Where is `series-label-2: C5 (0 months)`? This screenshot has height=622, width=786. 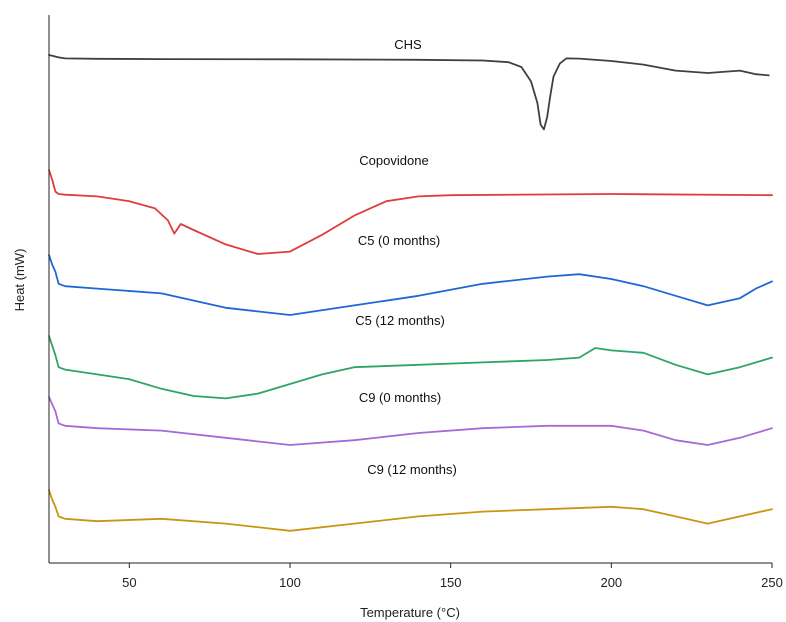 series-label-2: C5 (0 months) is located at coordinates (399, 240).